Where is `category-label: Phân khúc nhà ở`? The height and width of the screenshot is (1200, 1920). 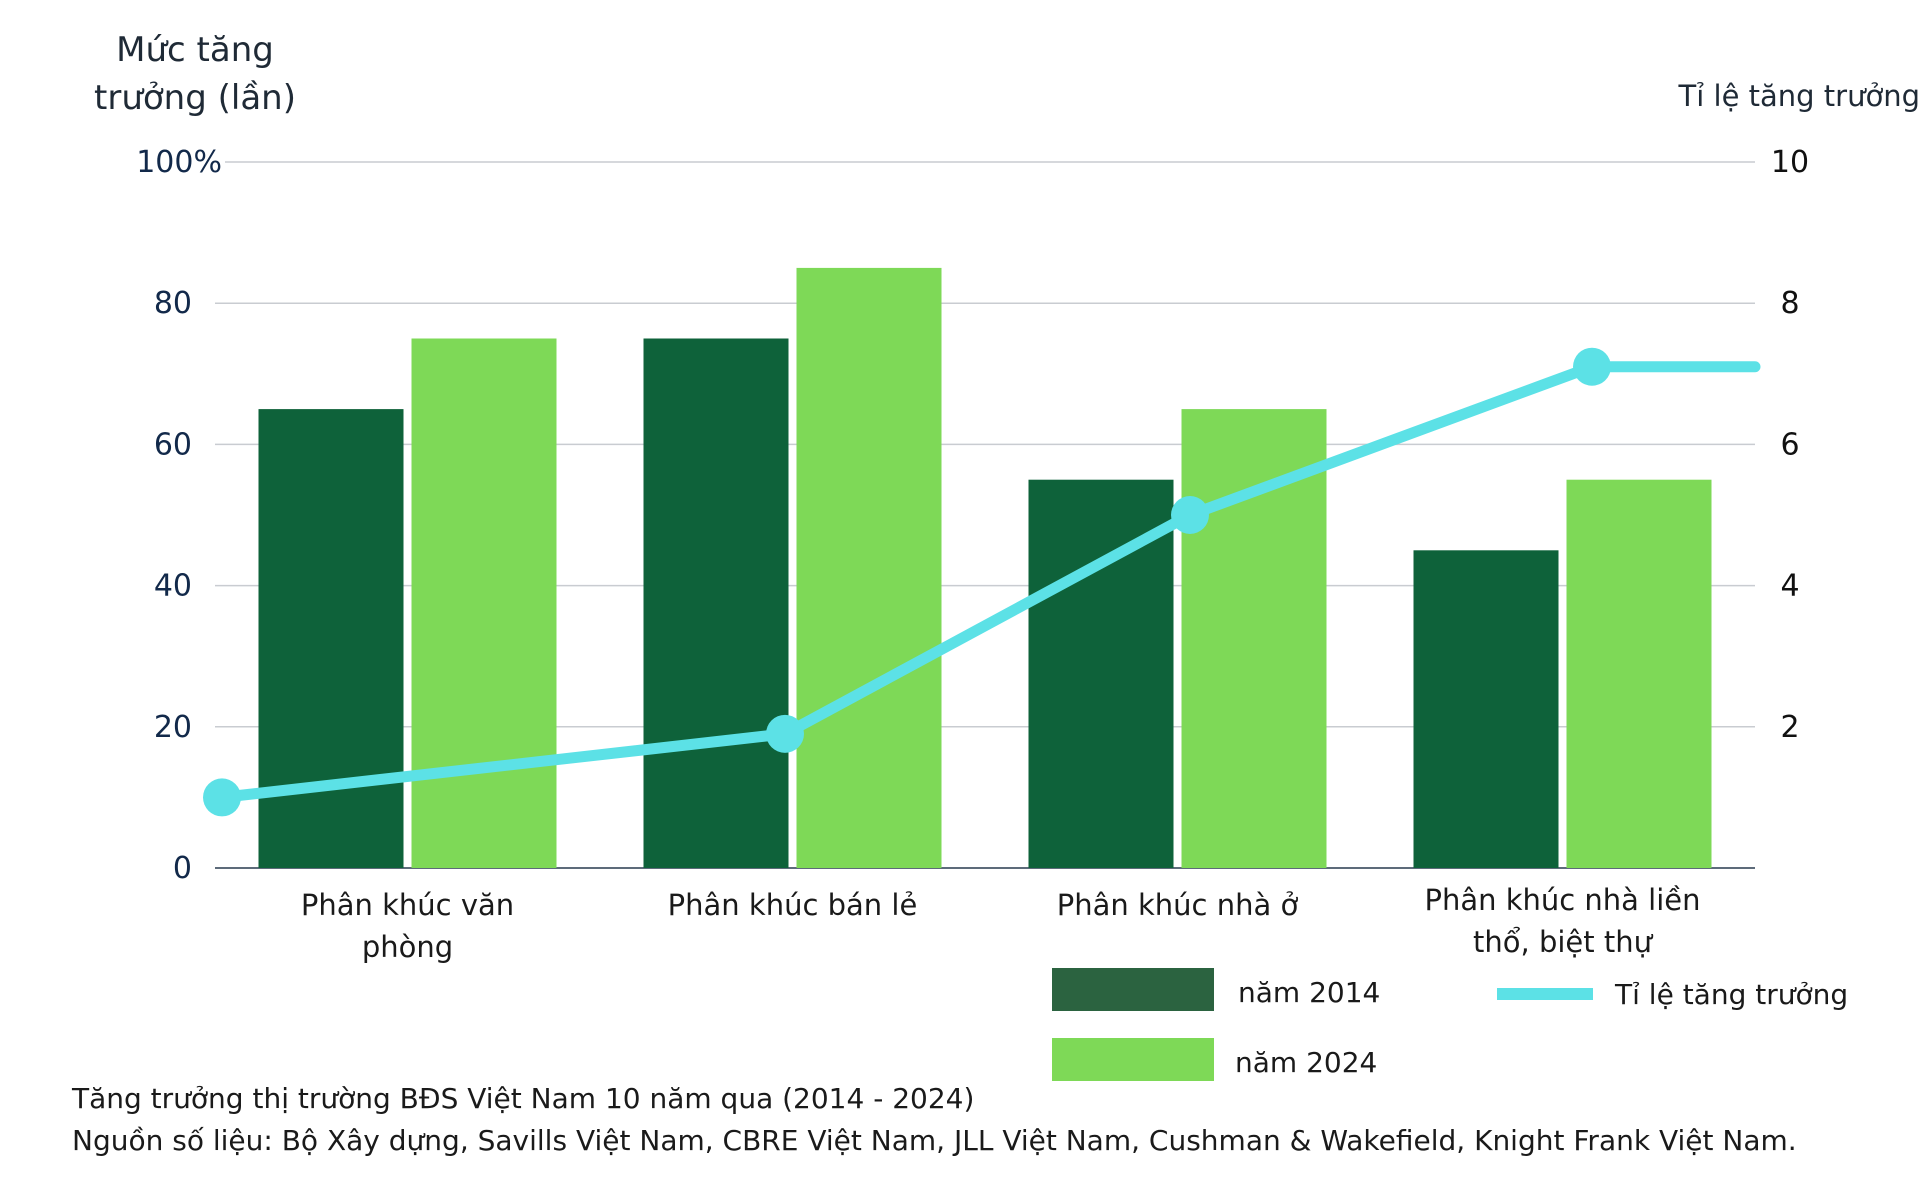 category-label: Phân khúc nhà ở is located at coordinates (1178, 905).